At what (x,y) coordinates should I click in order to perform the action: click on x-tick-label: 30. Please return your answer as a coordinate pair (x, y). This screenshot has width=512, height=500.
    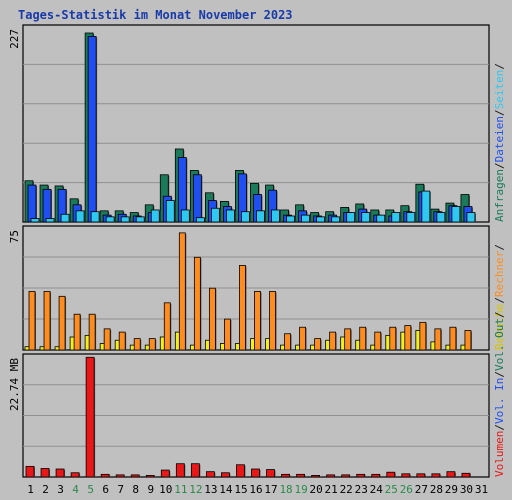
    Looking at the image, I should click on (466, 489).